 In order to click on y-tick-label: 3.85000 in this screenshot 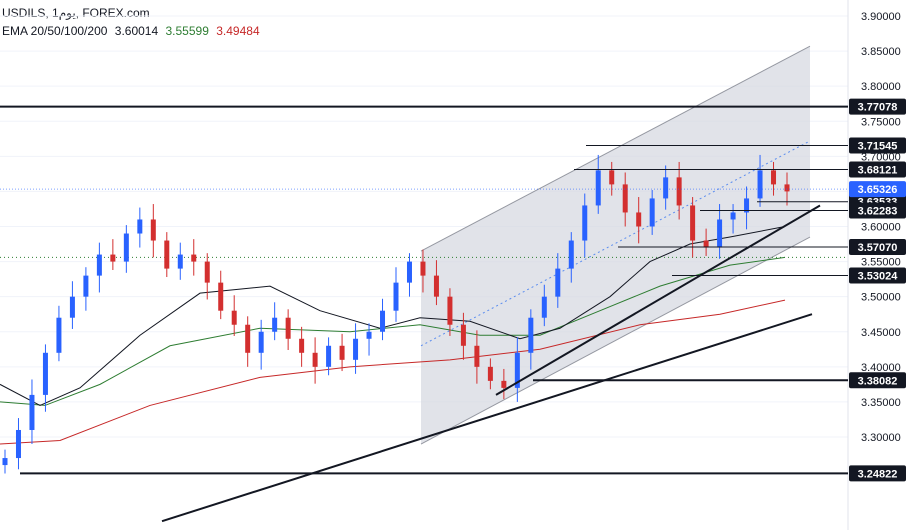, I will do `click(881, 52)`.